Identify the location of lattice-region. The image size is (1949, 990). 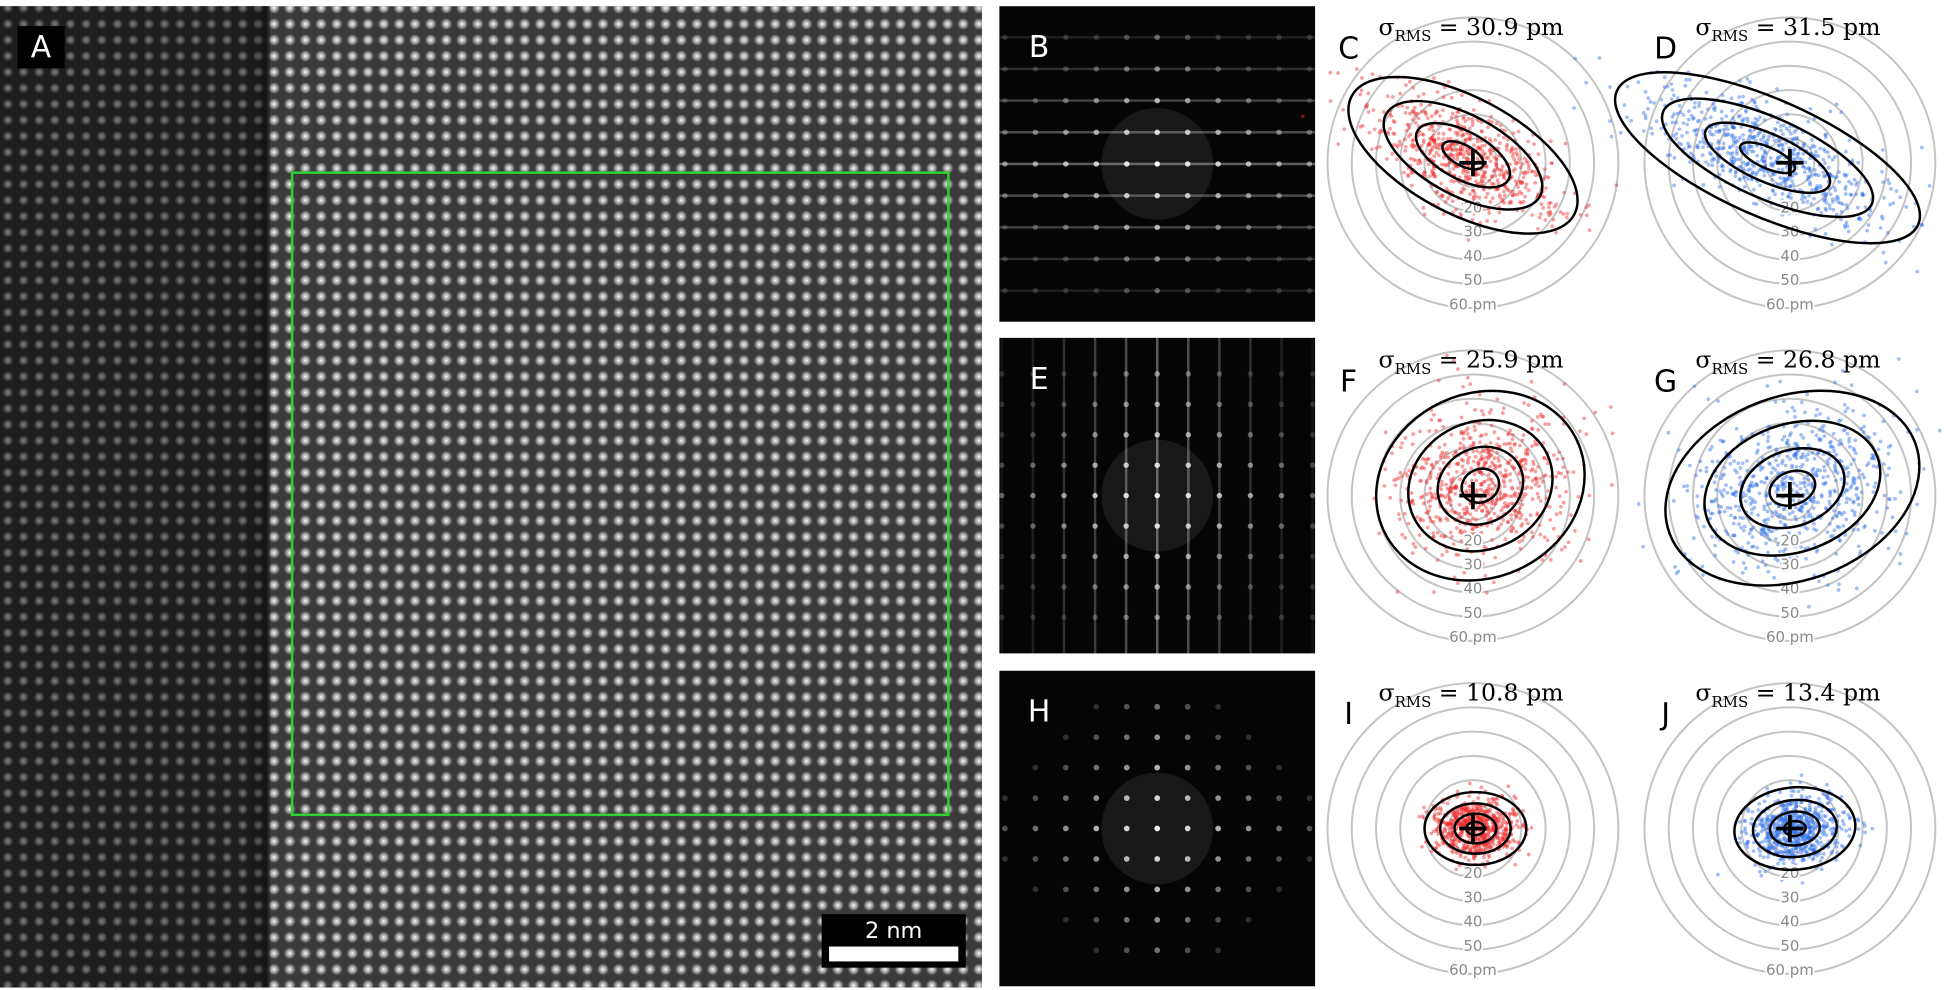
(134, 497).